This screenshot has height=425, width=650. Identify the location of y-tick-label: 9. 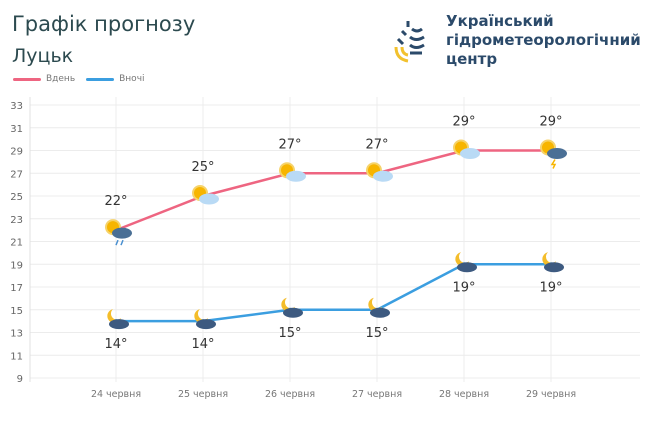
(20, 379).